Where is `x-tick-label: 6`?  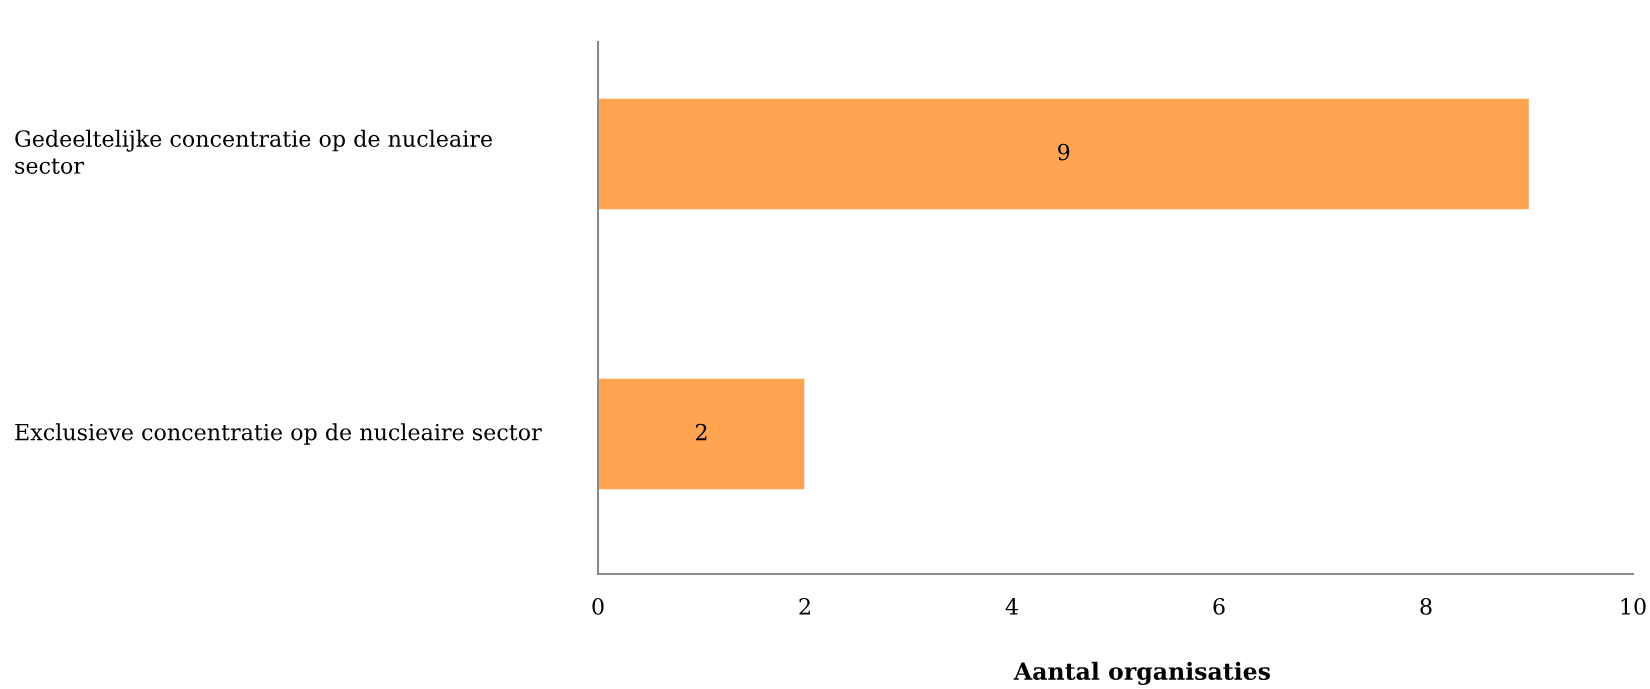
x-tick-label: 6 is located at coordinates (1219, 606).